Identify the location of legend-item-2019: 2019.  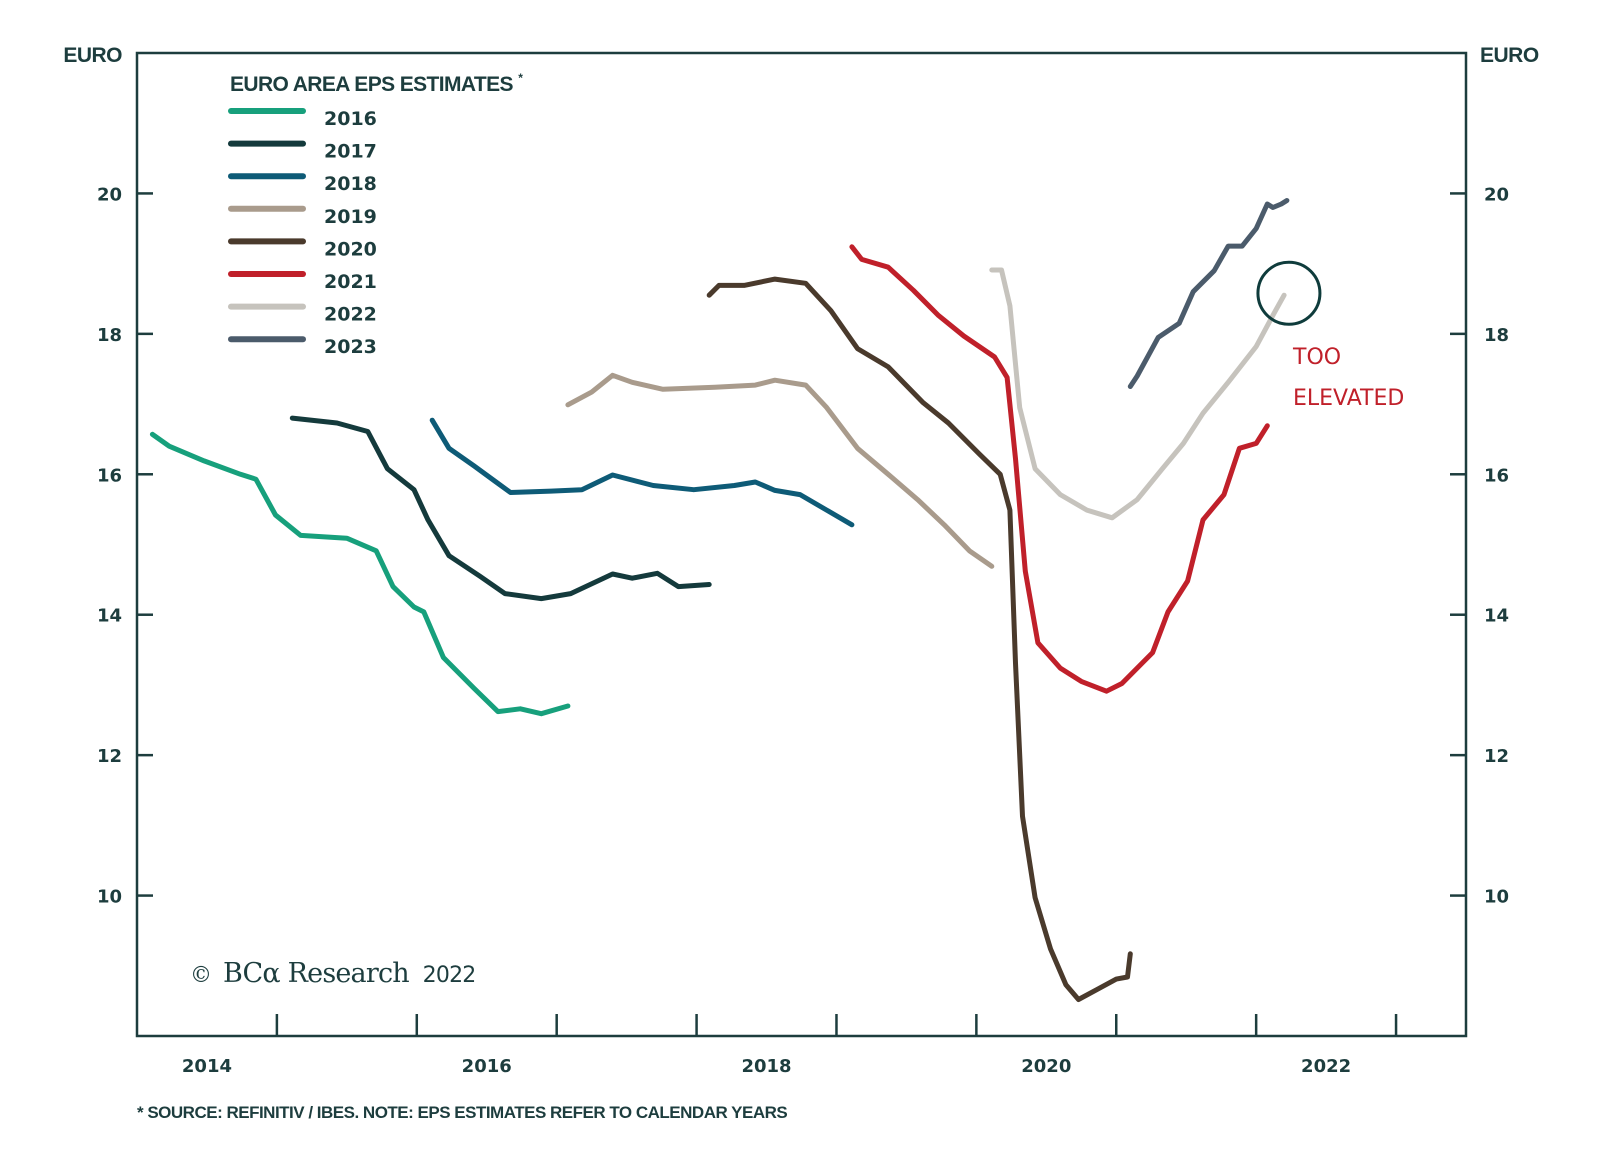
(302, 216).